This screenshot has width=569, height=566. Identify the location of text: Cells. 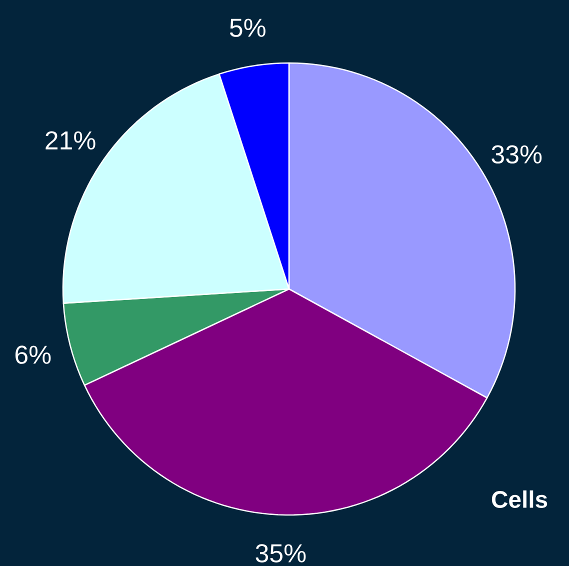
(520, 499).